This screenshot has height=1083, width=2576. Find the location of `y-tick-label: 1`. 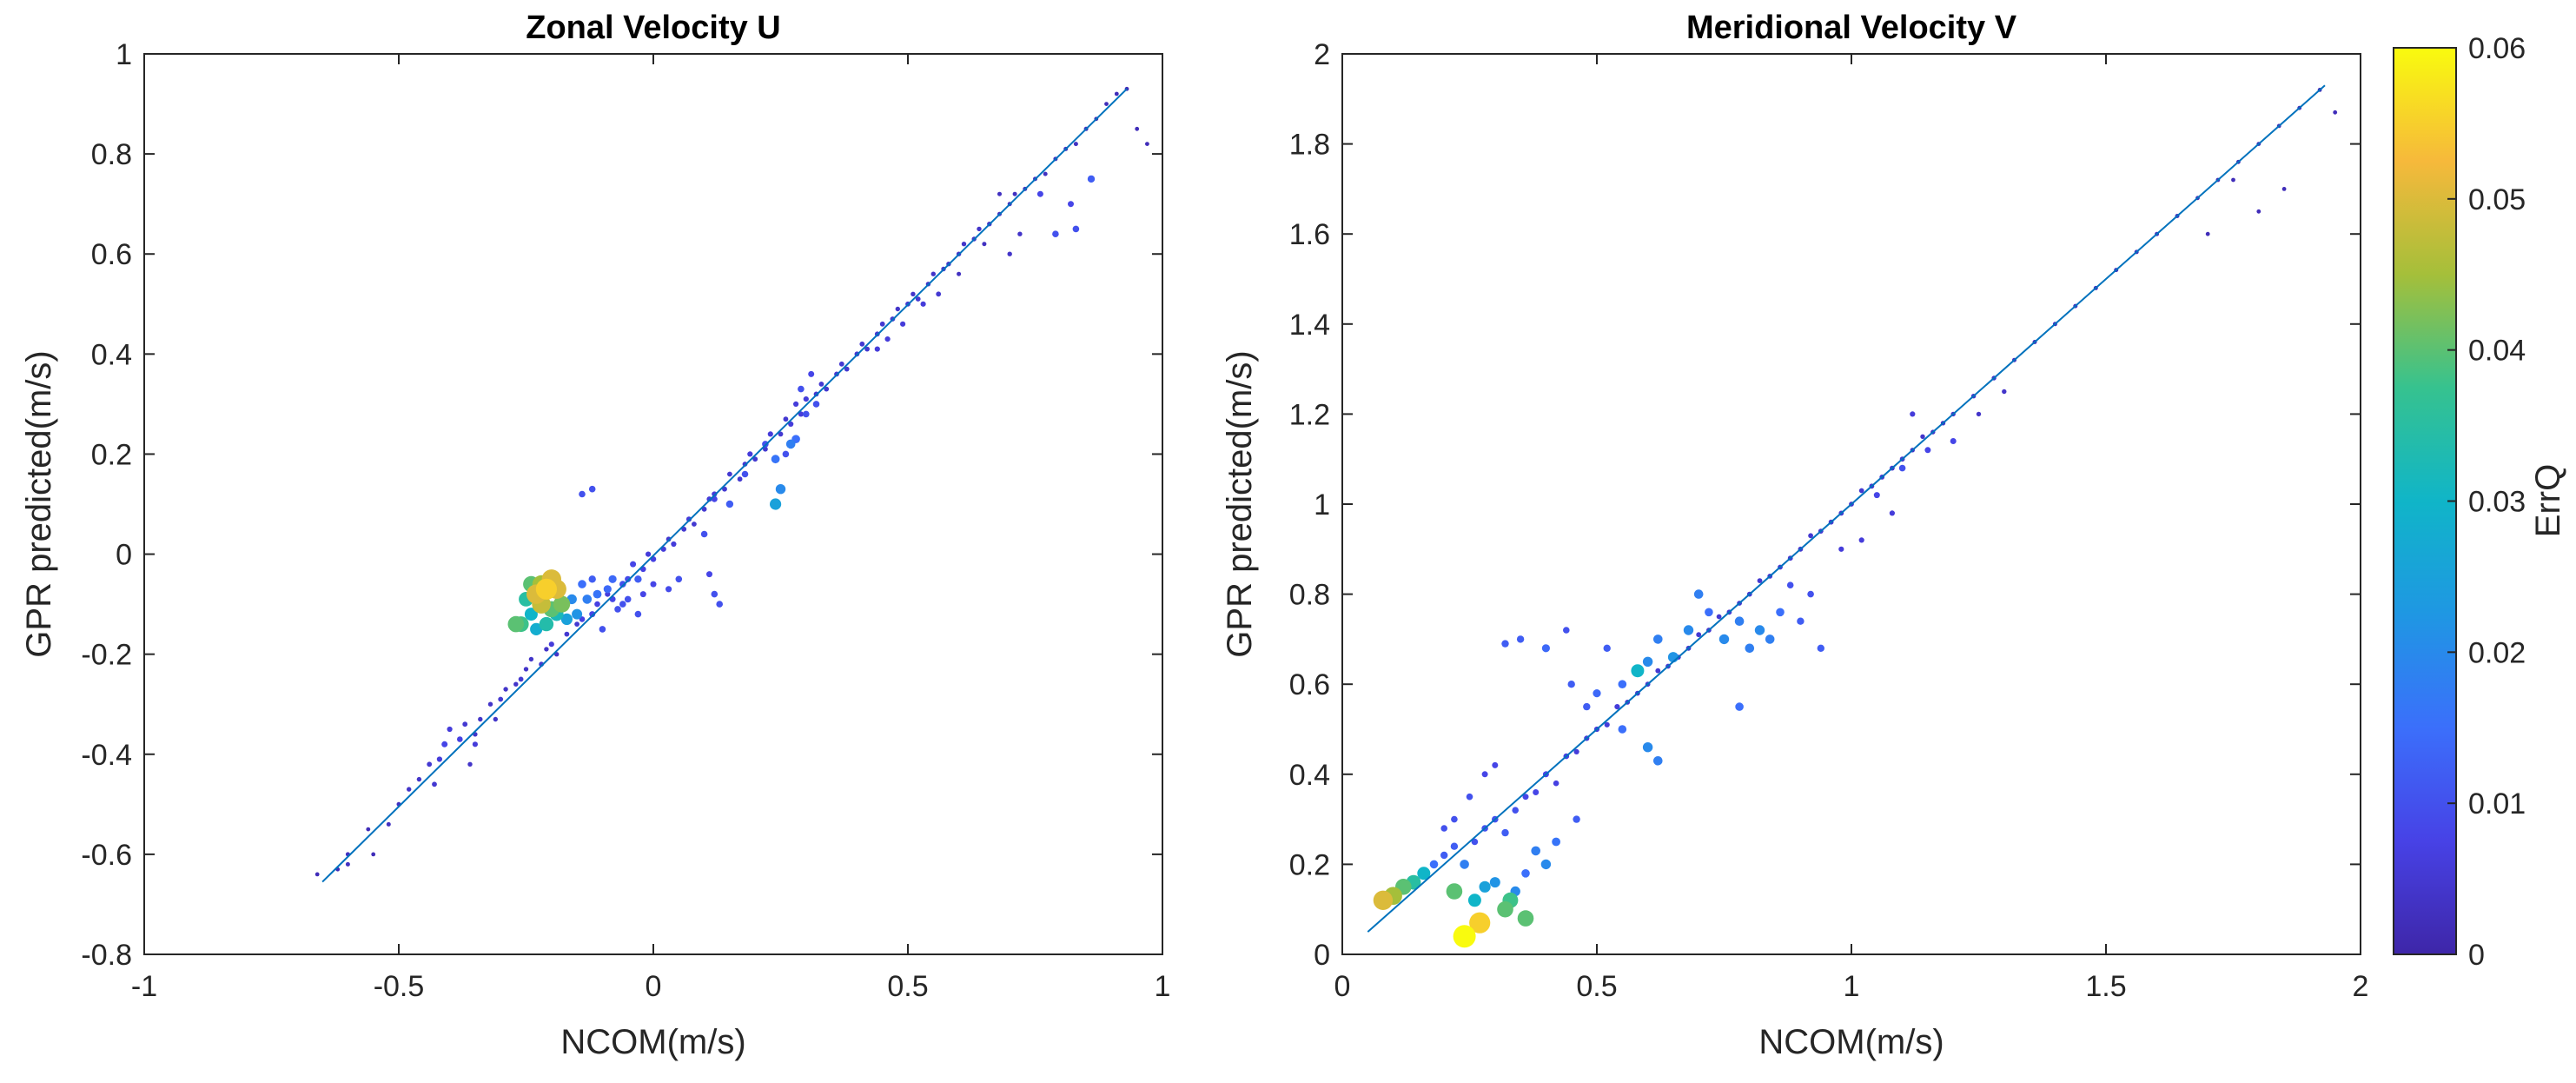

y-tick-label: 1 is located at coordinates (1322, 505).